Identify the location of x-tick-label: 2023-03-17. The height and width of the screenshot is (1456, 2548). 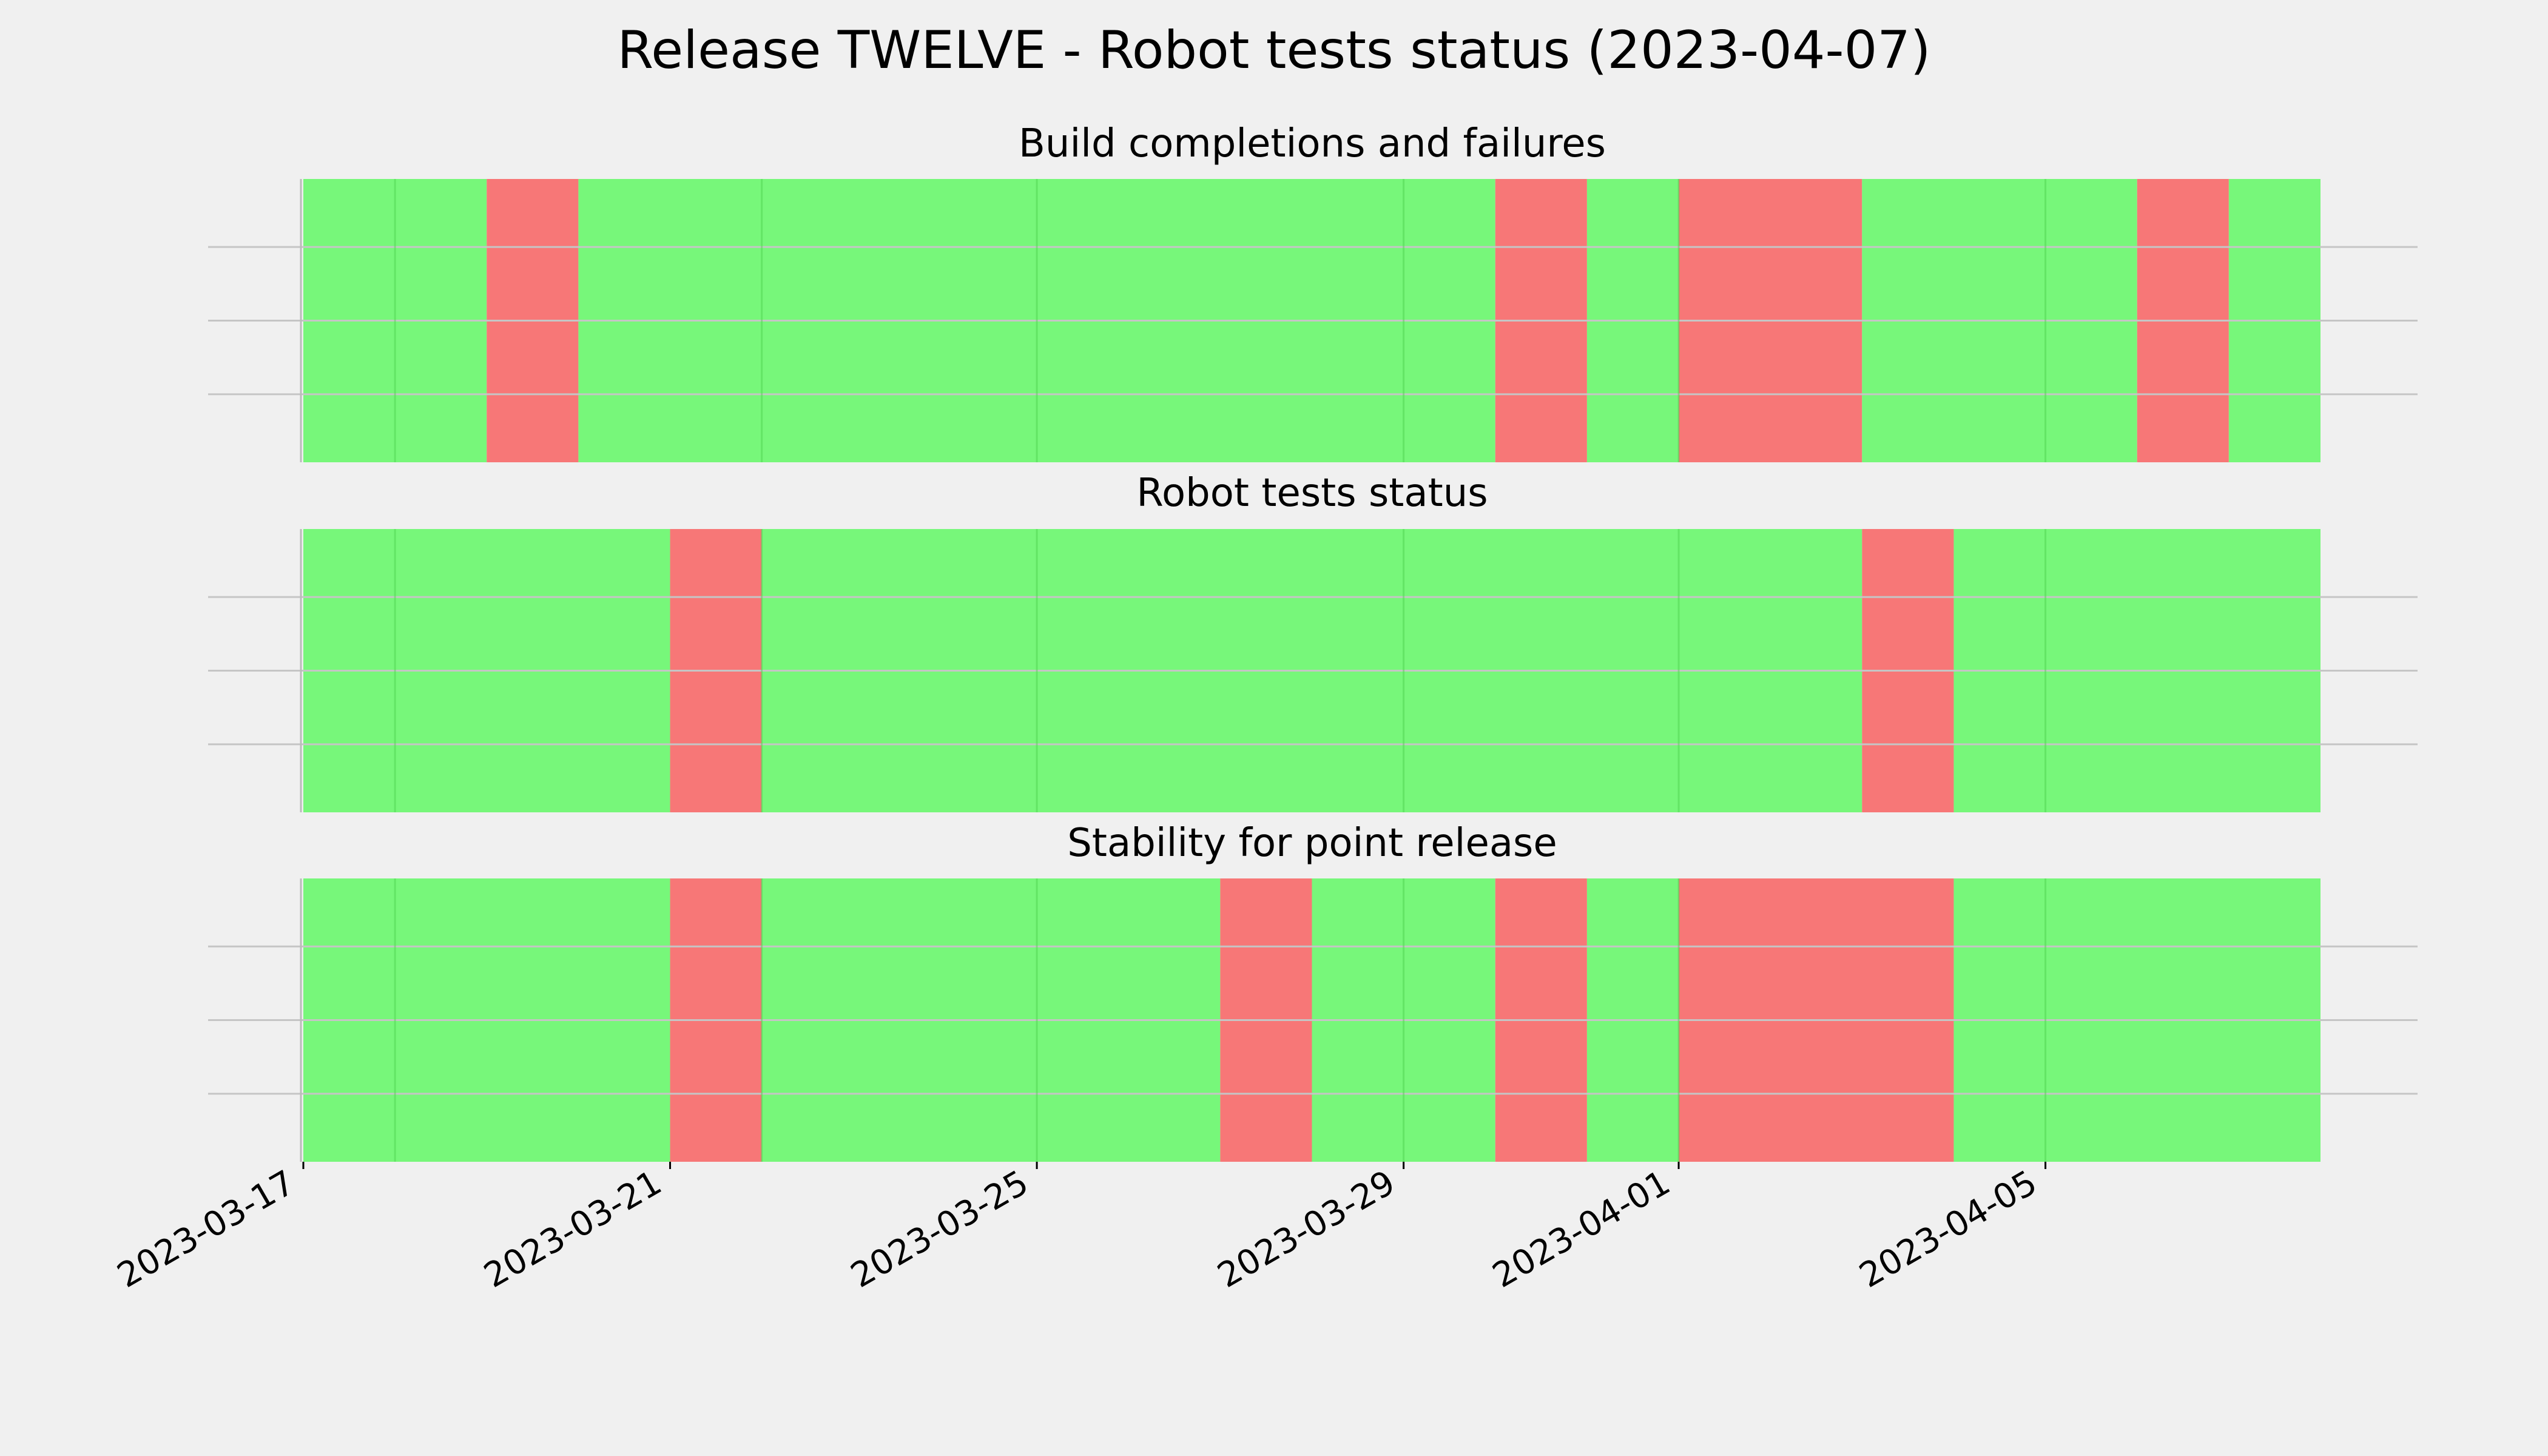
(206, 1229).